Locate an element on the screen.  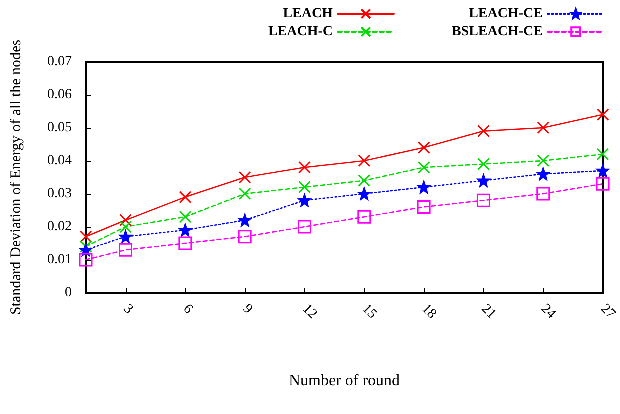
x-axis-title: Number of round is located at coordinates (344, 381).